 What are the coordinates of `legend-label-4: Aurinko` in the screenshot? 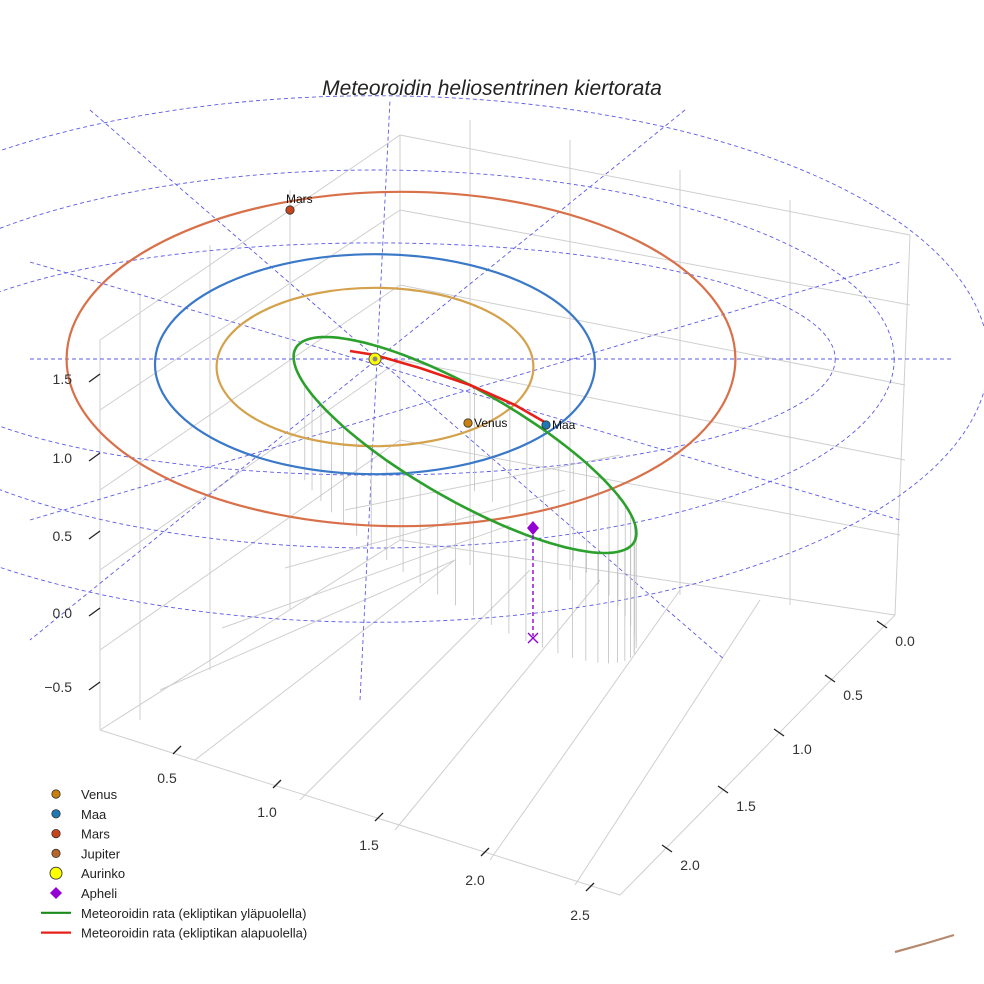 It's located at (103, 873).